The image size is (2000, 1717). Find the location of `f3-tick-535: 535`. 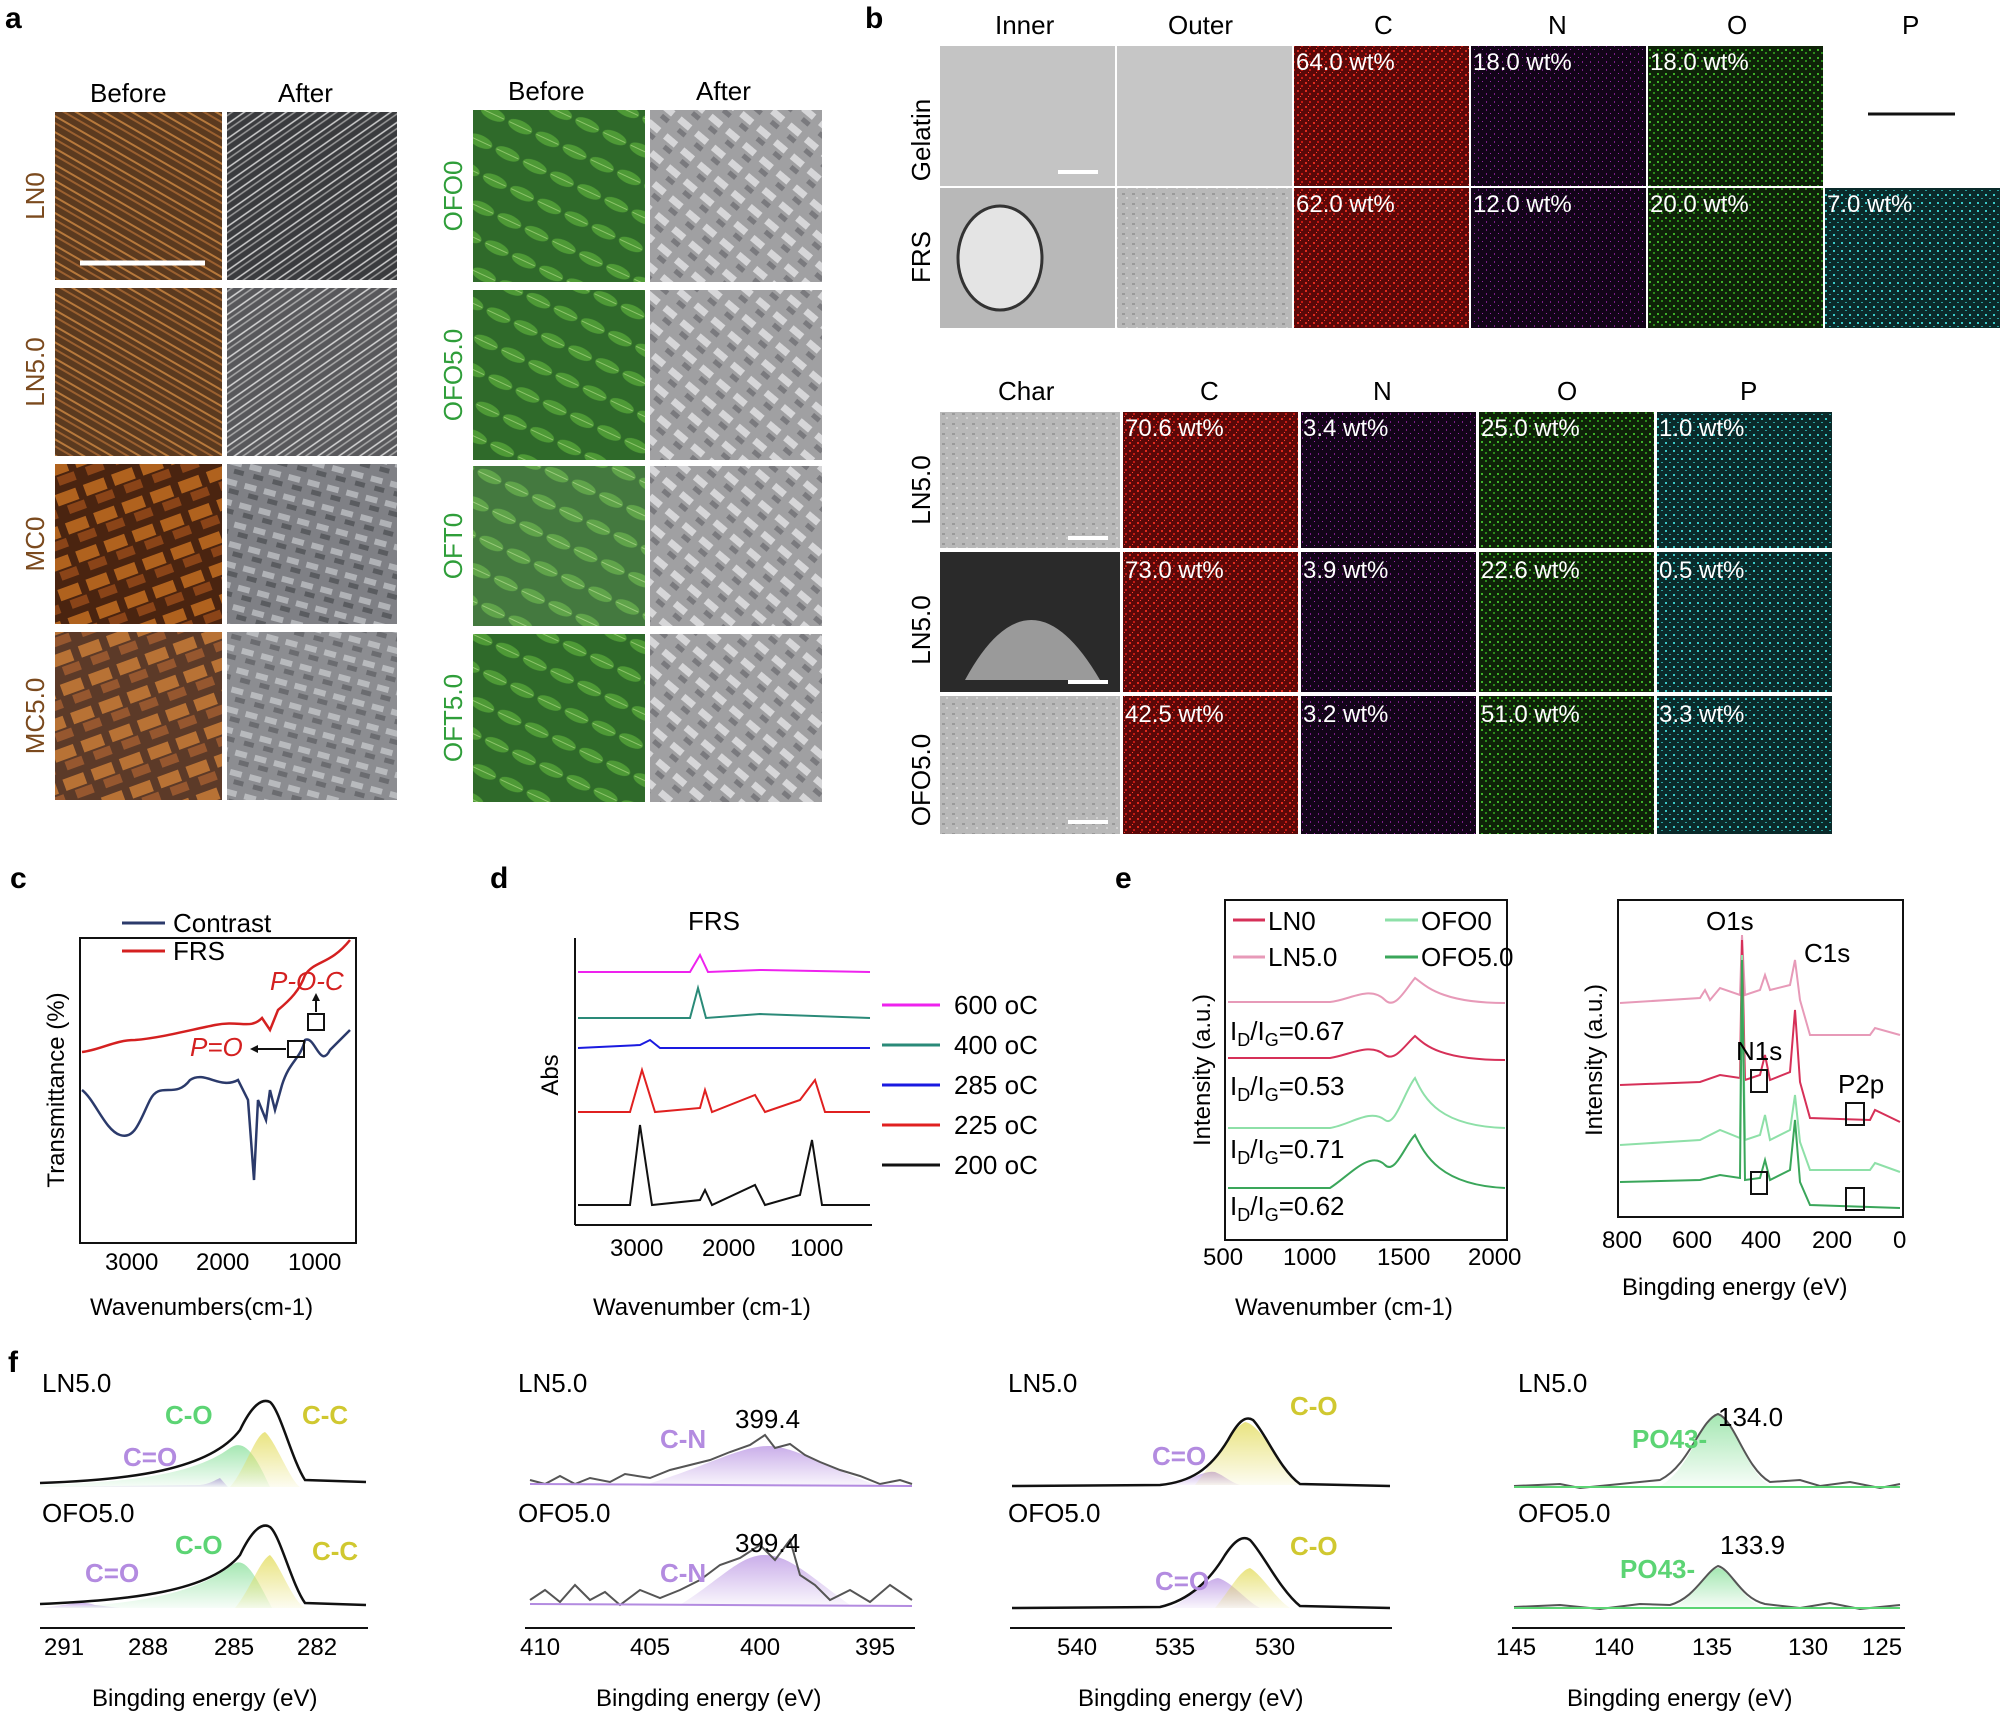

f3-tick-535: 535 is located at coordinates (1175, 1647).